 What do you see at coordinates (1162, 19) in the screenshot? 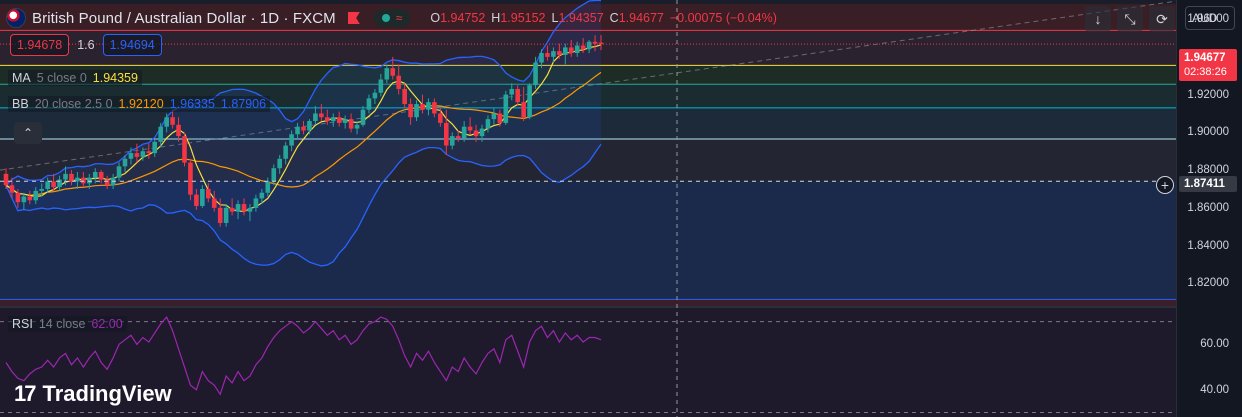
I see `reset-icon: ⟳` at bounding box center [1162, 19].